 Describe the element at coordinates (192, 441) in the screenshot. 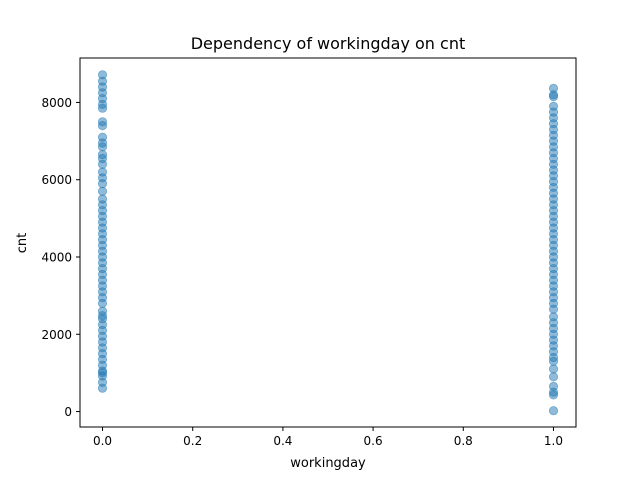

I see `x-tick-label: 0.2` at that location.